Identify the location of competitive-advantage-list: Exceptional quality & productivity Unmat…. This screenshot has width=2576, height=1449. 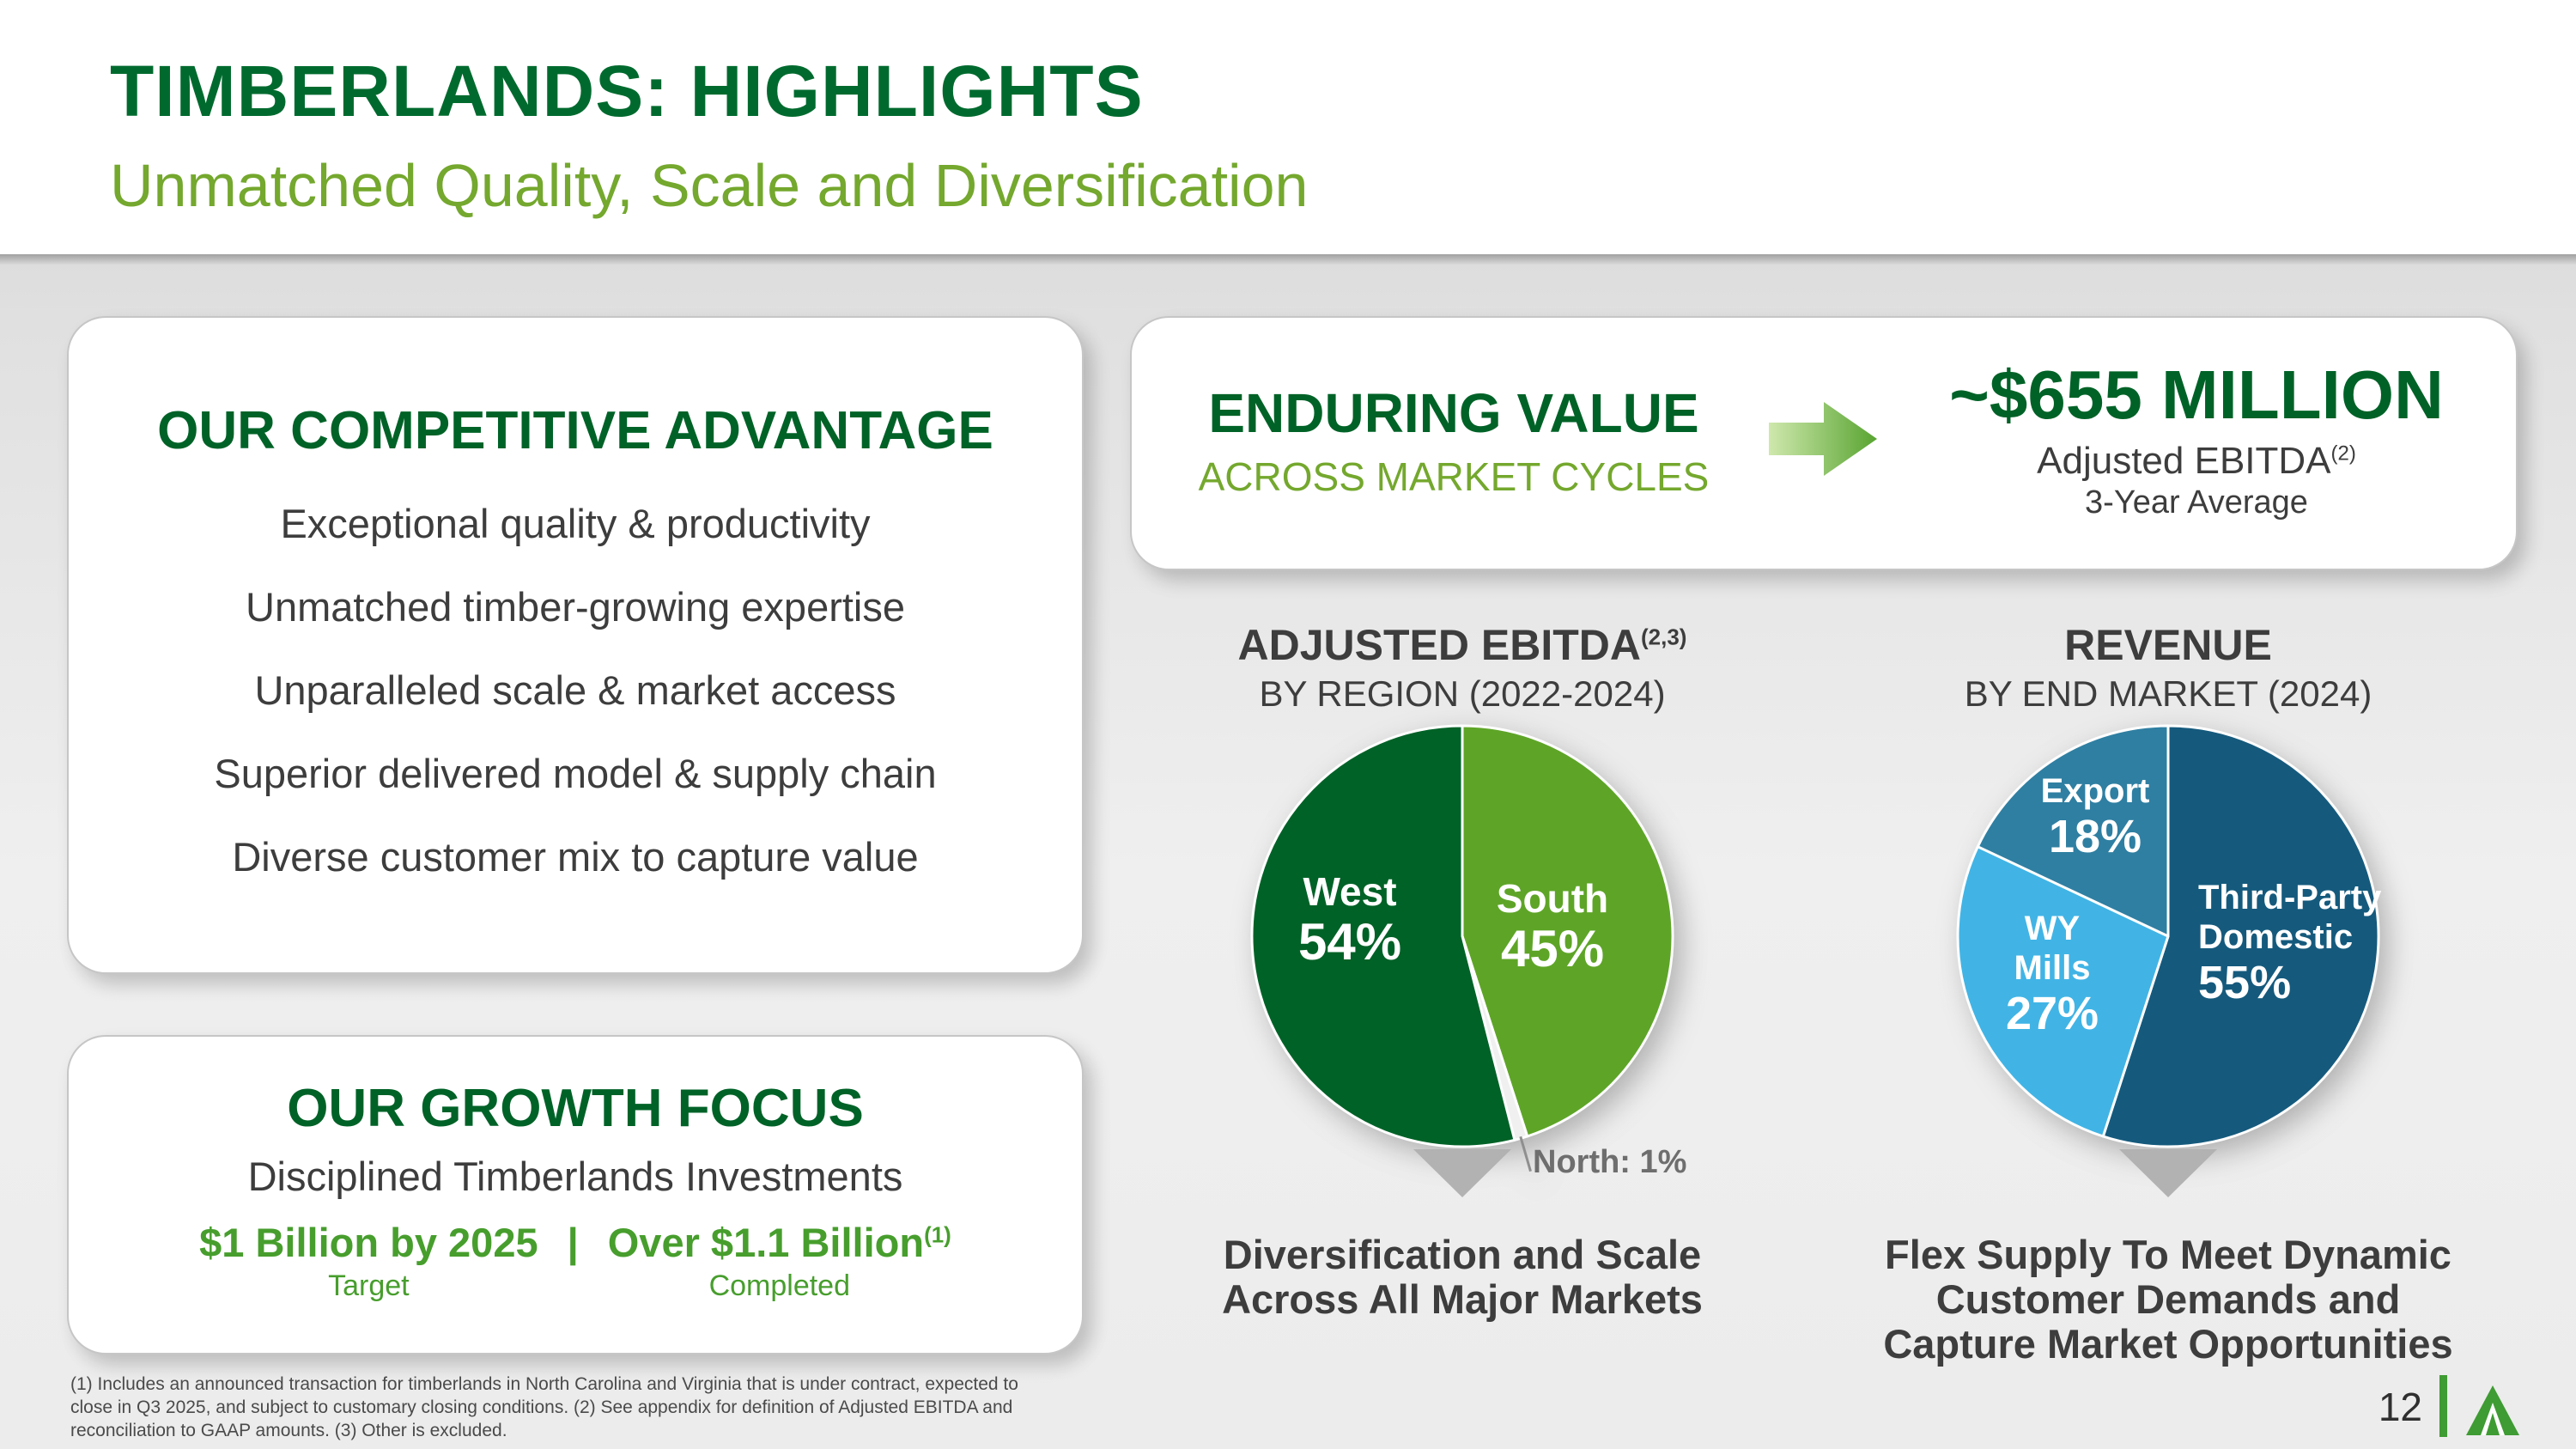
(576, 690).